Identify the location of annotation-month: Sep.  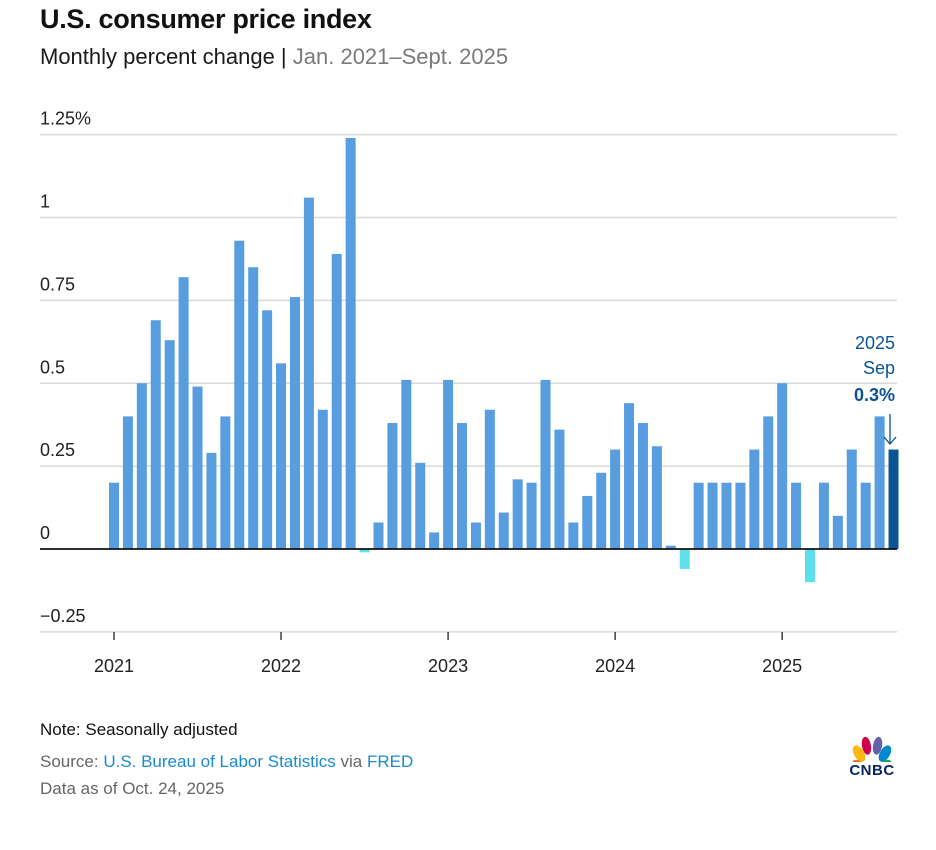
(879, 368).